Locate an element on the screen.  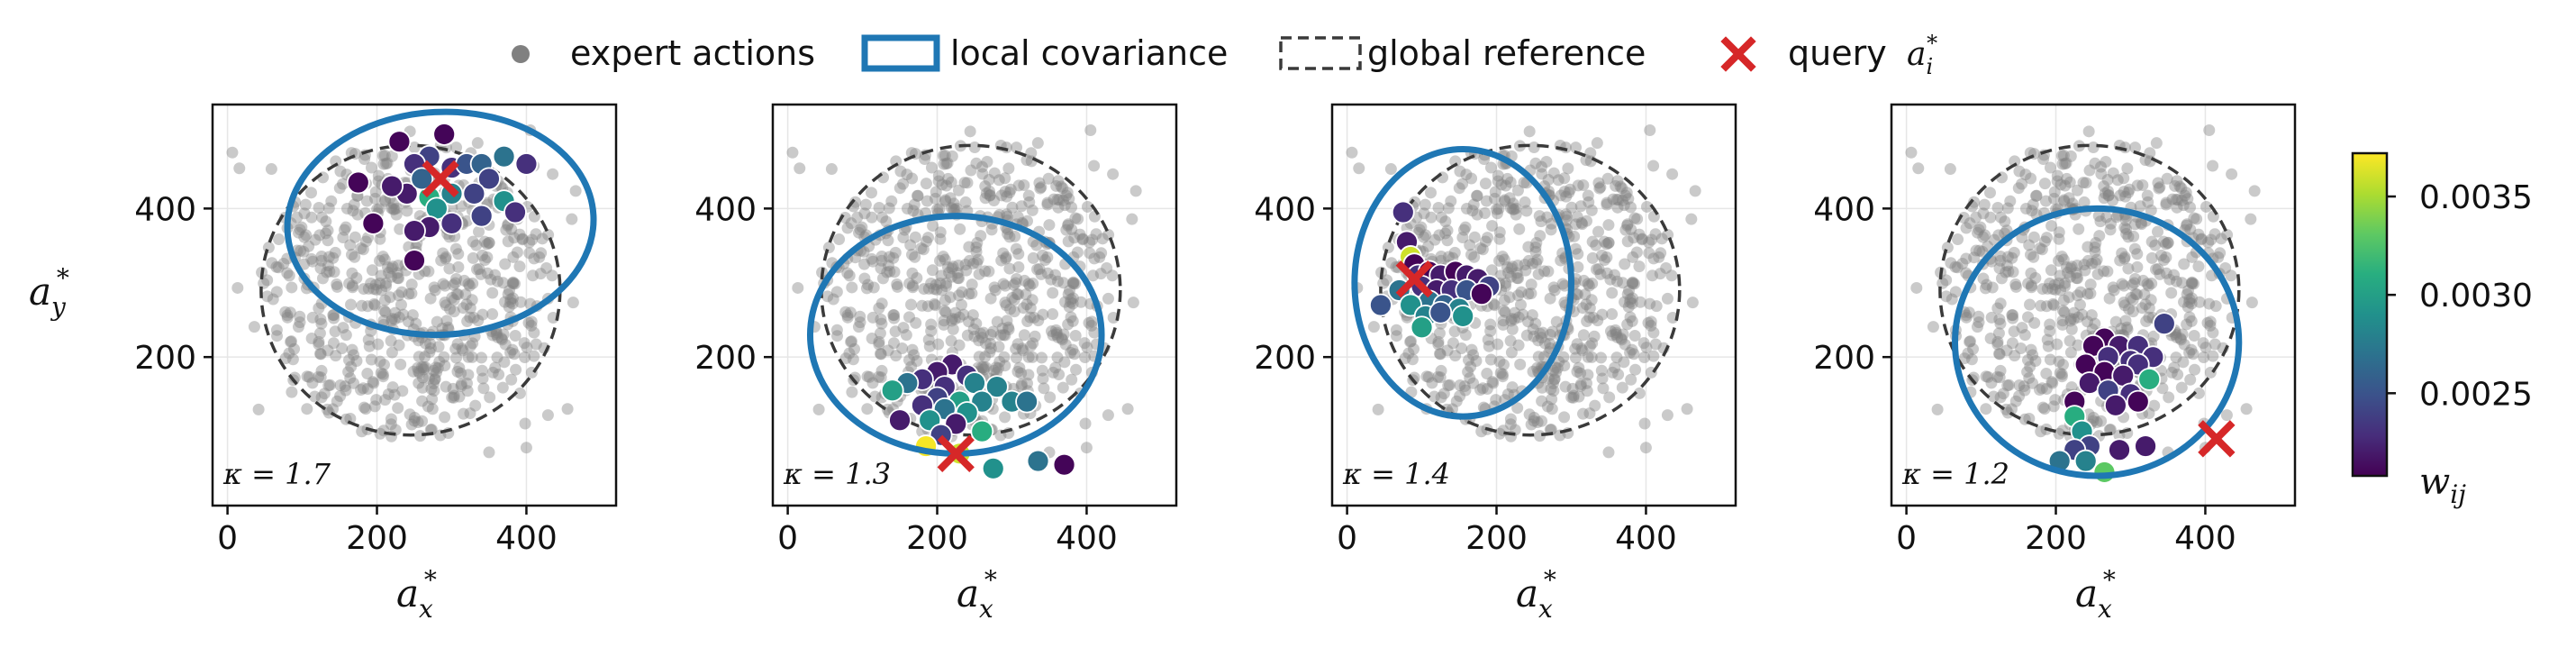
plot-area is located at coordinates (974, 305).